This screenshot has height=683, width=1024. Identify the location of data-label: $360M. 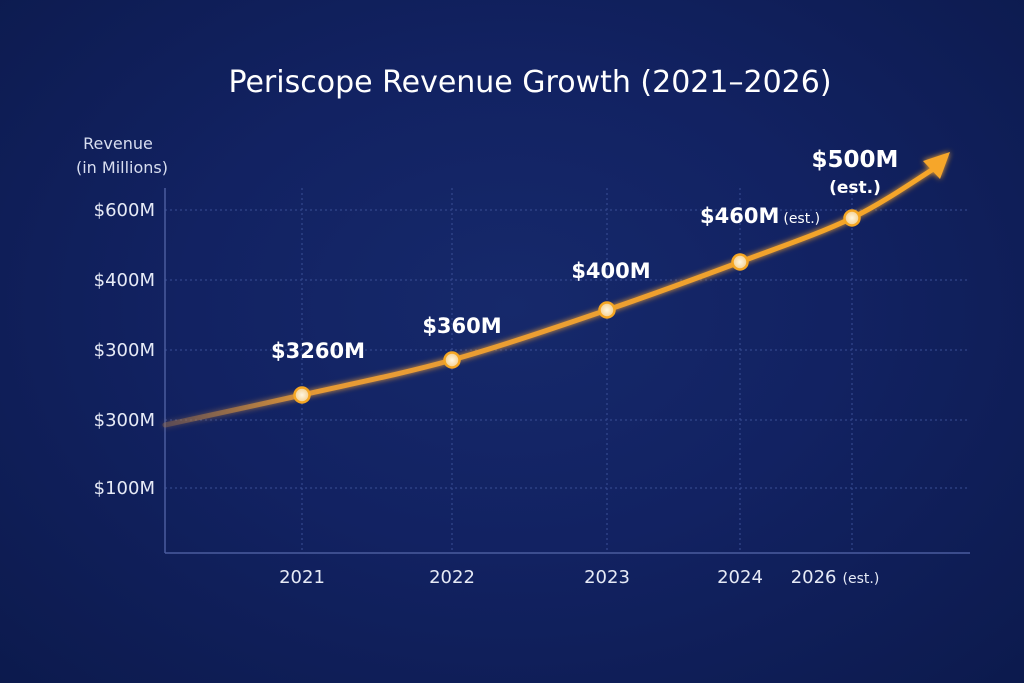
(461, 326).